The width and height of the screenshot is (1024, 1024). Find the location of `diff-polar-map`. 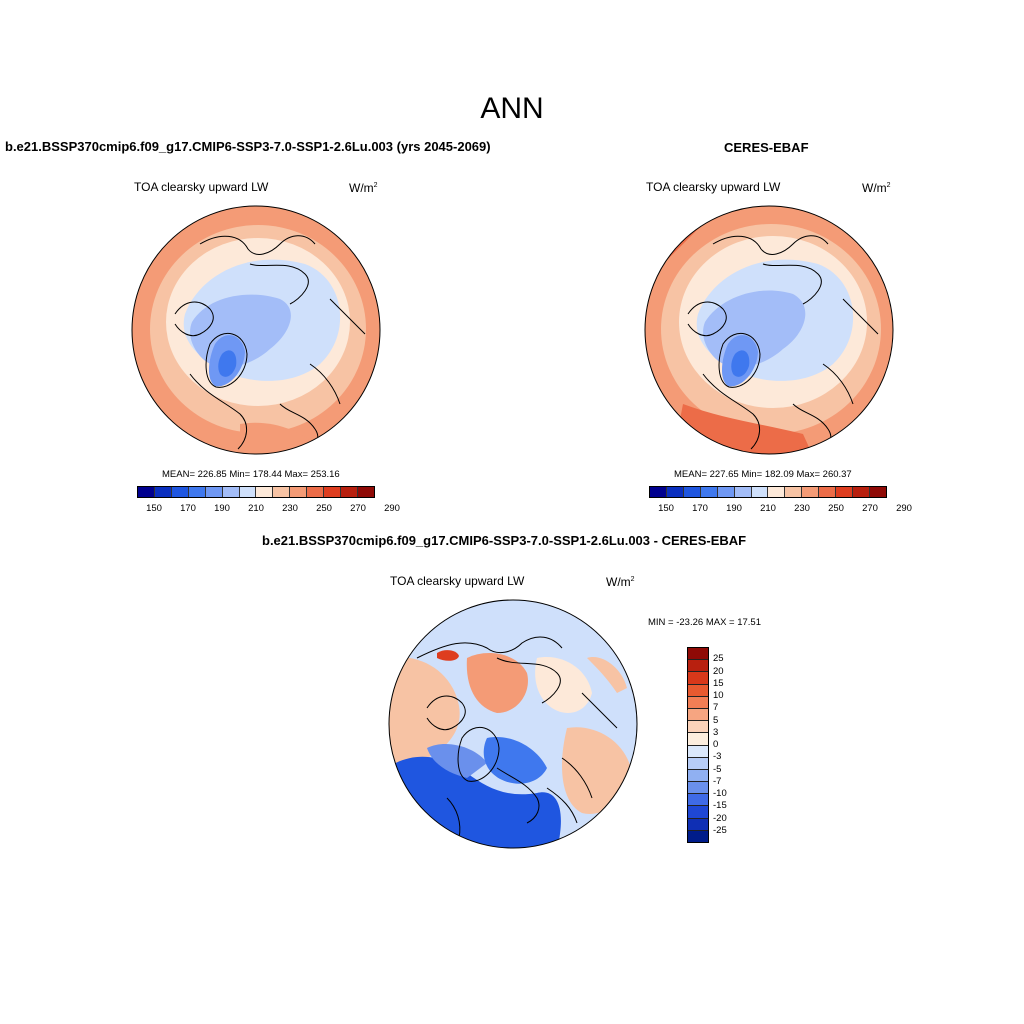

diff-polar-map is located at coordinates (513, 724).